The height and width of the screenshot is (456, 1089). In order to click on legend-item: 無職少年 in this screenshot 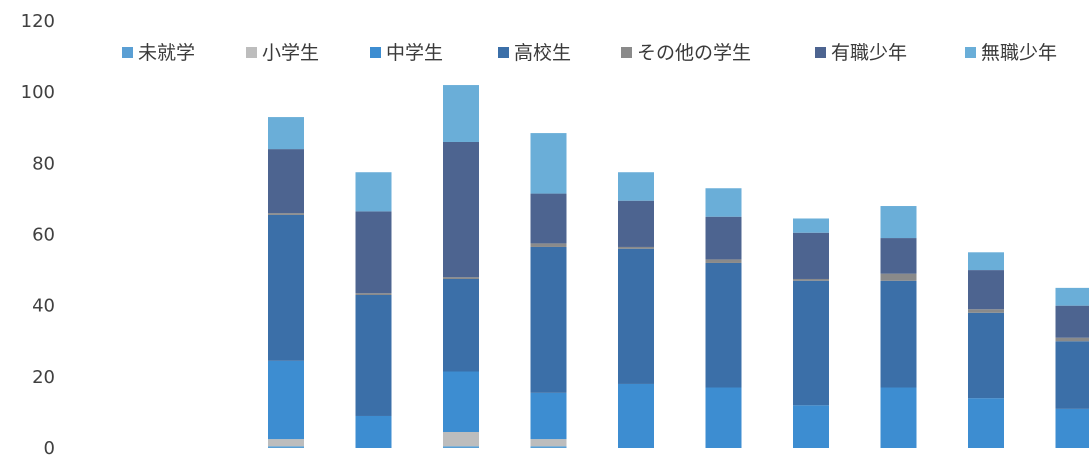, I will do `click(1011, 53)`.